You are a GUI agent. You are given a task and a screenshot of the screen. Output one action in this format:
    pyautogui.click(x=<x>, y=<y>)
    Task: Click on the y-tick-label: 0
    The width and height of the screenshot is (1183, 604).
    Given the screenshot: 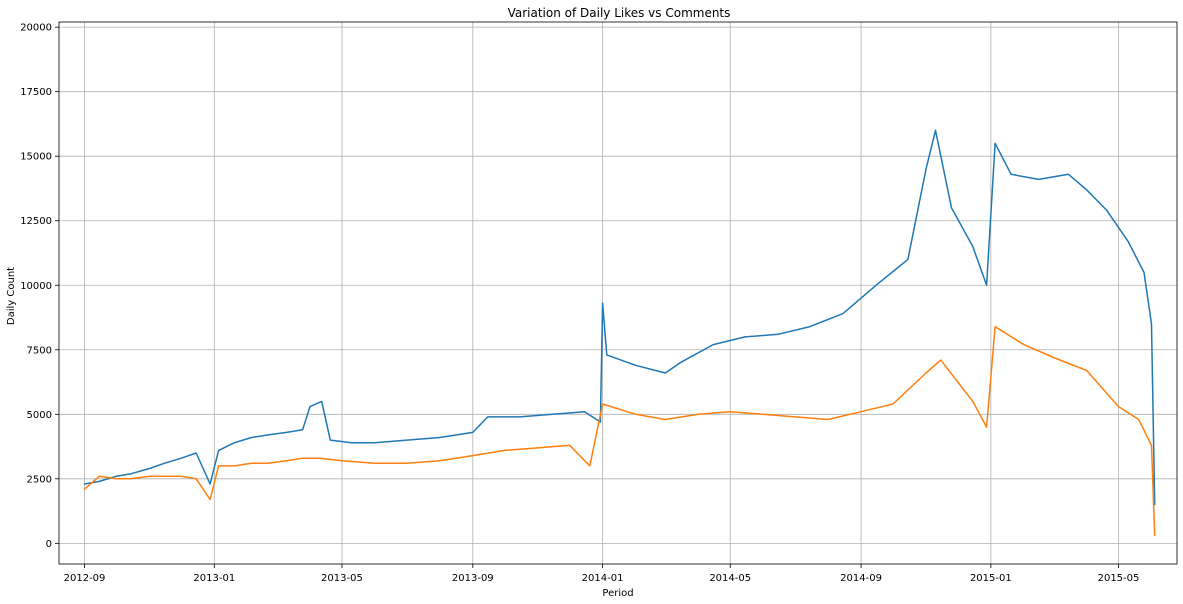 What is the action you would take?
    pyautogui.click(x=49, y=544)
    